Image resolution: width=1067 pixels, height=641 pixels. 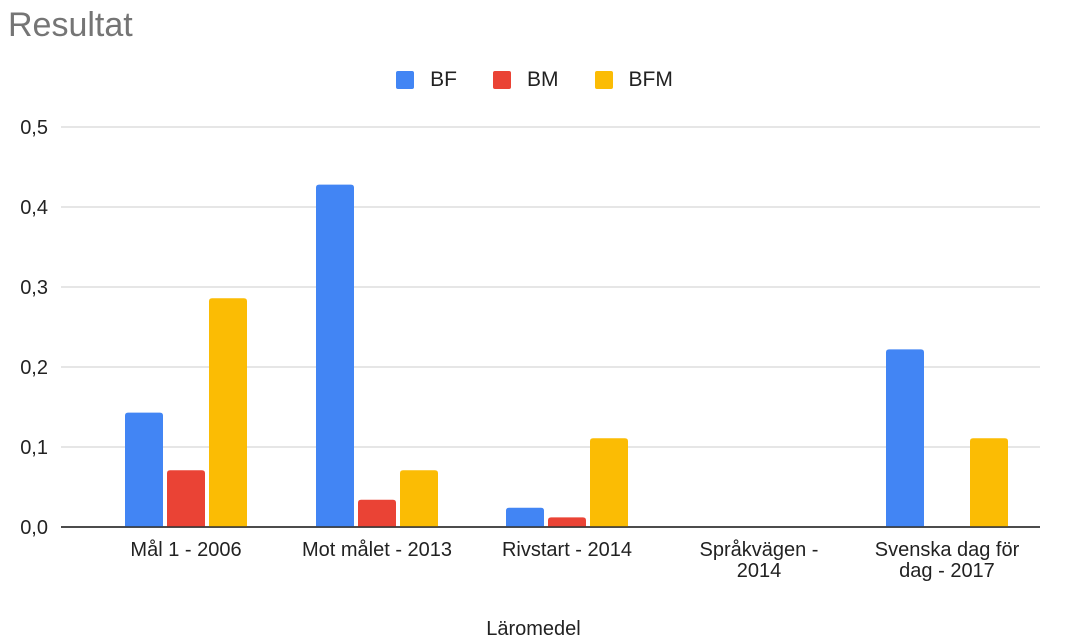 What do you see at coordinates (759, 571) in the screenshot?
I see `x-tick-label-line: 2014` at bounding box center [759, 571].